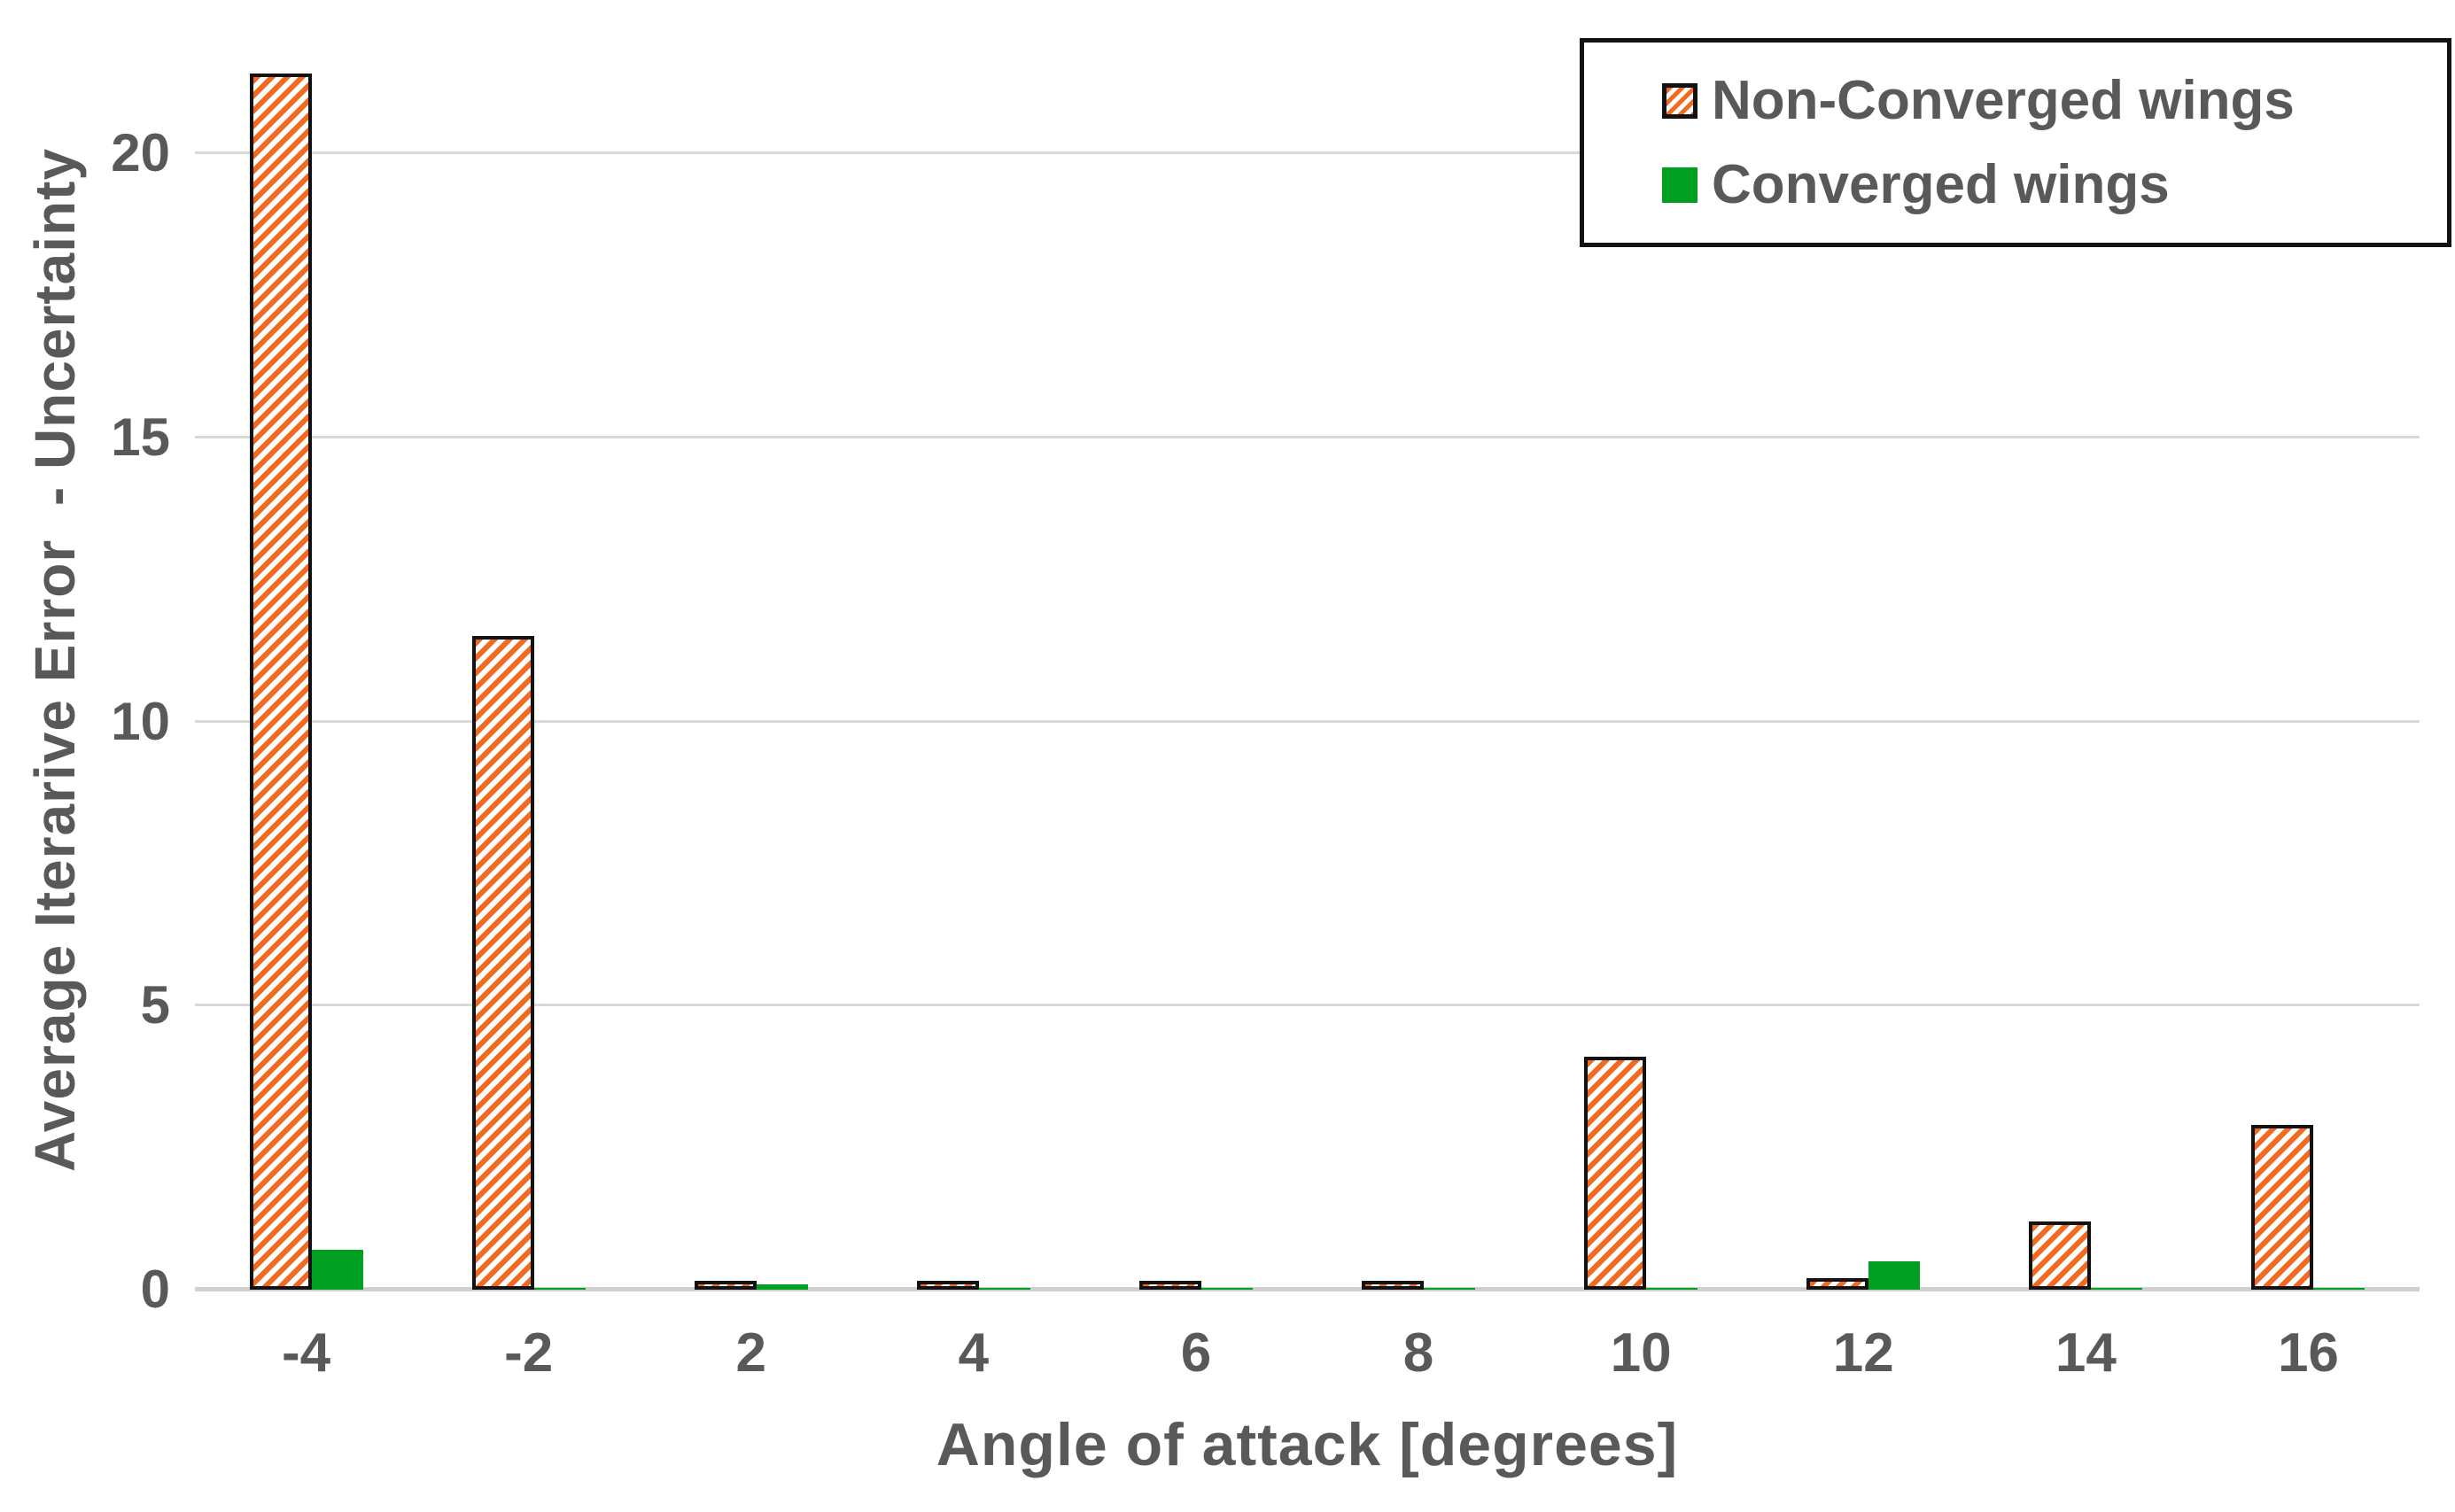 This screenshot has width=2455, height=1512. I want to click on bar-converged--2, so click(559, 1289).